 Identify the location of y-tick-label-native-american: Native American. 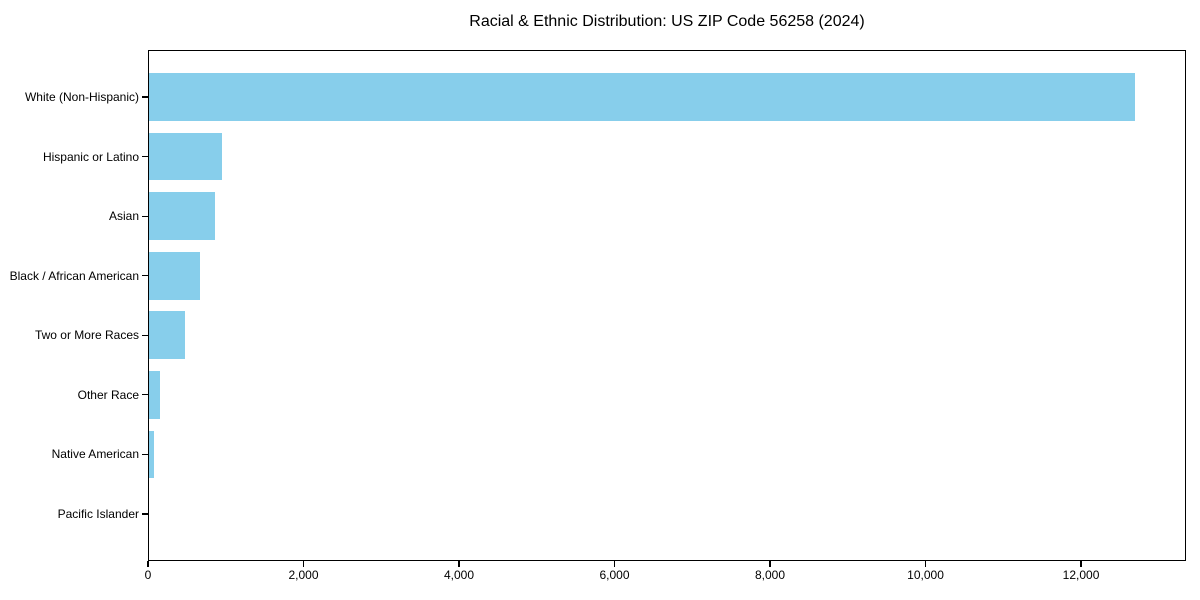
(95, 454).